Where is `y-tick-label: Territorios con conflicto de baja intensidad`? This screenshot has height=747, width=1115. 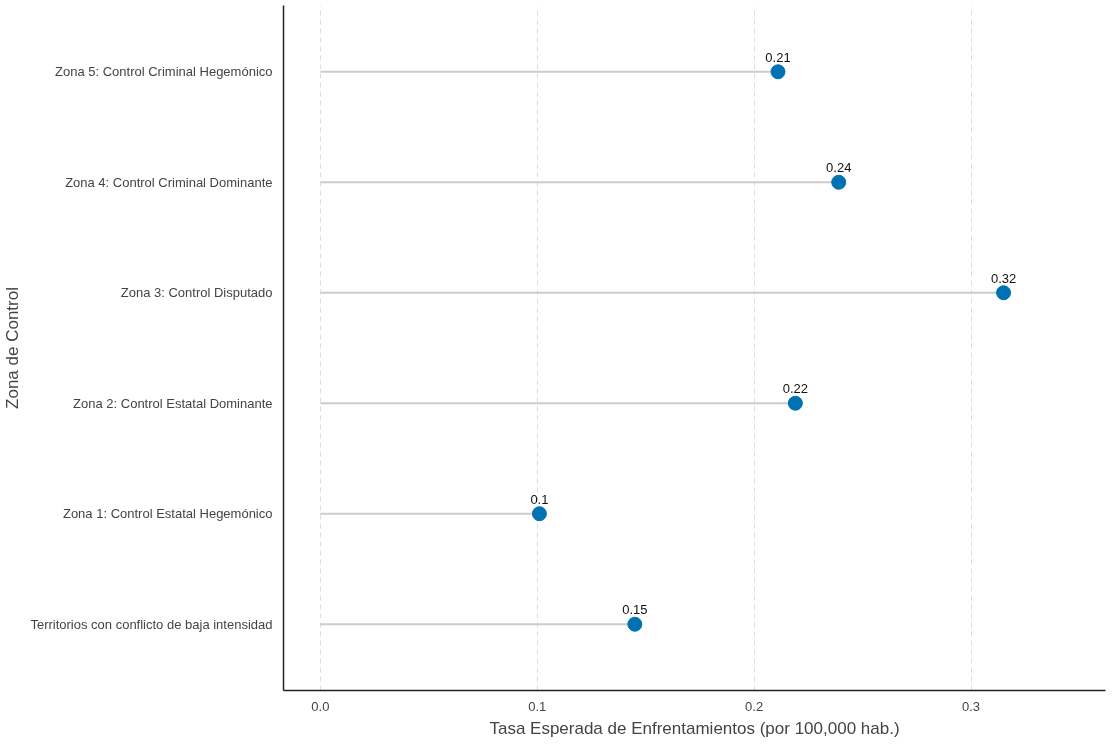
y-tick-label: Territorios con conflicto de baja intensidad is located at coordinates (151, 624).